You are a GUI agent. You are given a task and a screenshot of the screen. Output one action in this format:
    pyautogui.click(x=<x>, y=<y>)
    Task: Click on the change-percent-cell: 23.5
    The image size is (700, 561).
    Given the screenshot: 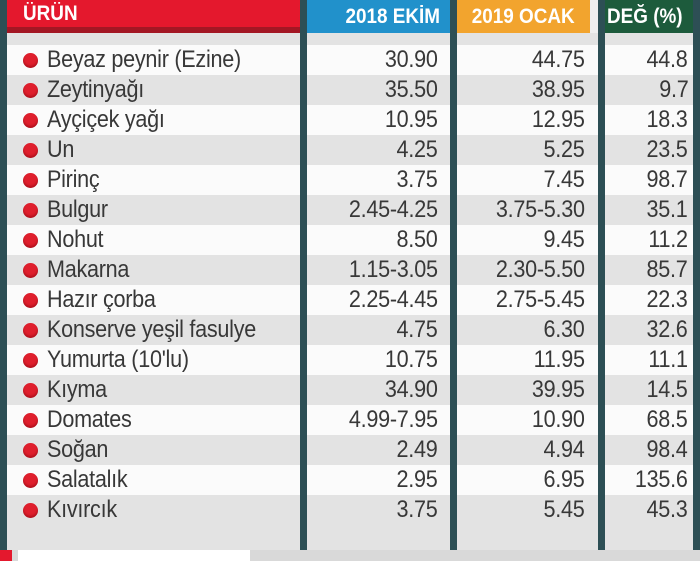 What is the action you would take?
    pyautogui.click(x=649, y=150)
    